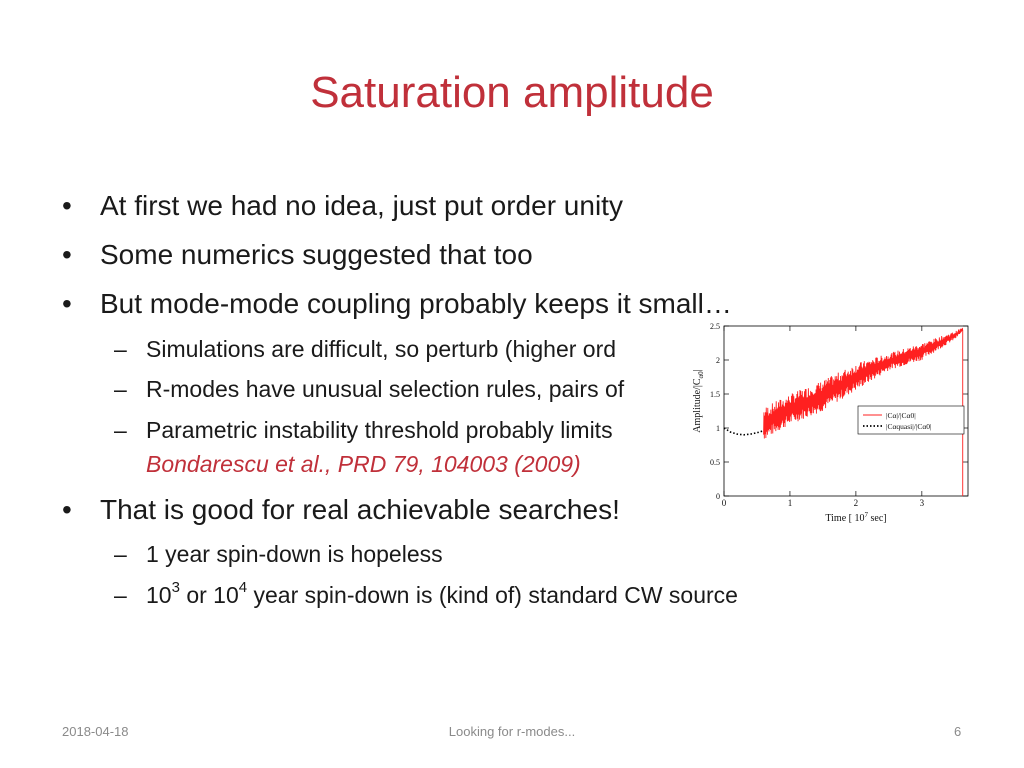 The image size is (1024, 768). Describe the element at coordinates (316, 254) in the screenshot. I see `bullet-text: Some numerics suggested that too` at that location.